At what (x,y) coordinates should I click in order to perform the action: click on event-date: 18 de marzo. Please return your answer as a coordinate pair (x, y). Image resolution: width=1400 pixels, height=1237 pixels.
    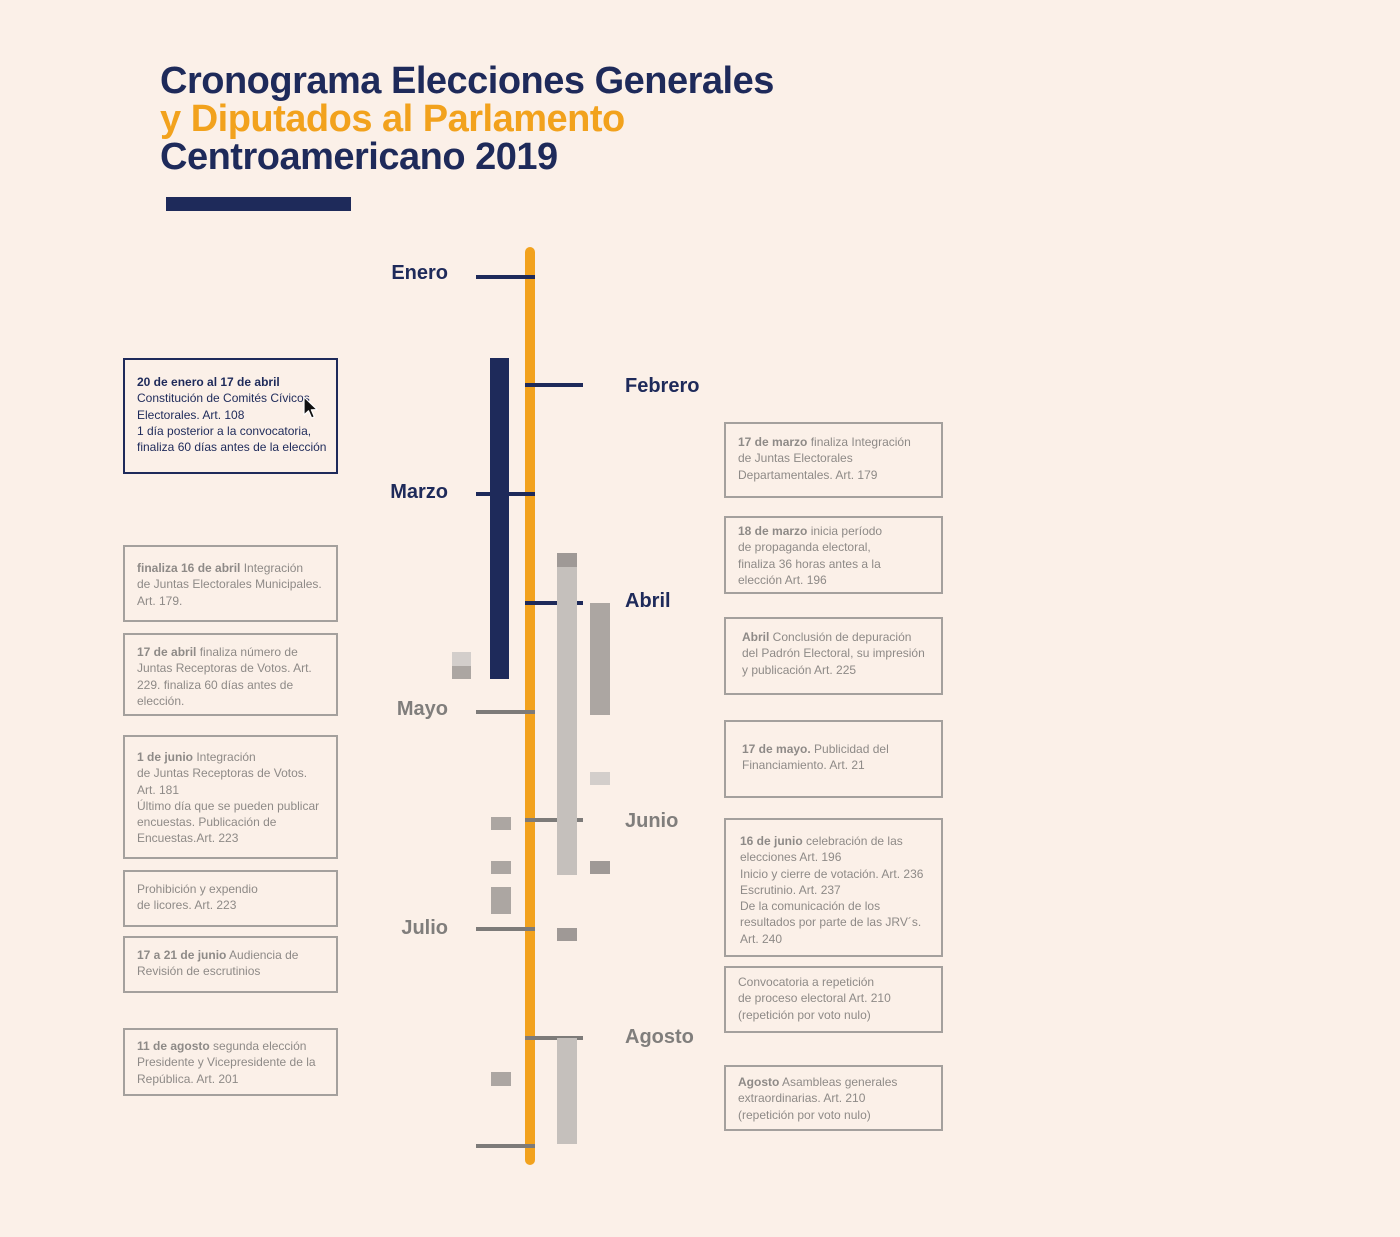
    Looking at the image, I should click on (773, 531).